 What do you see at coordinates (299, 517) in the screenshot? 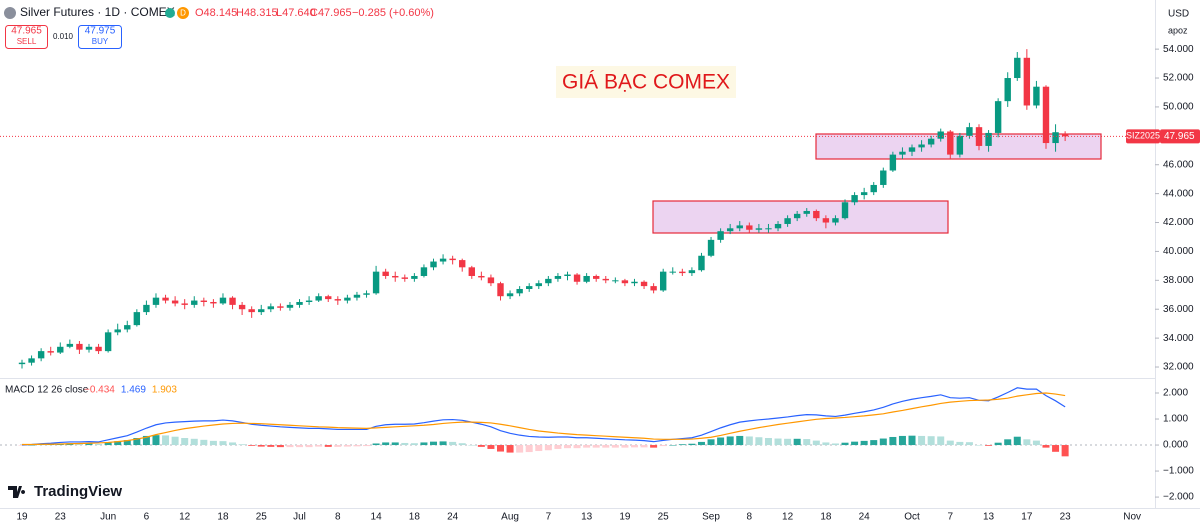
I see `x-tick-label: Jul` at bounding box center [299, 517].